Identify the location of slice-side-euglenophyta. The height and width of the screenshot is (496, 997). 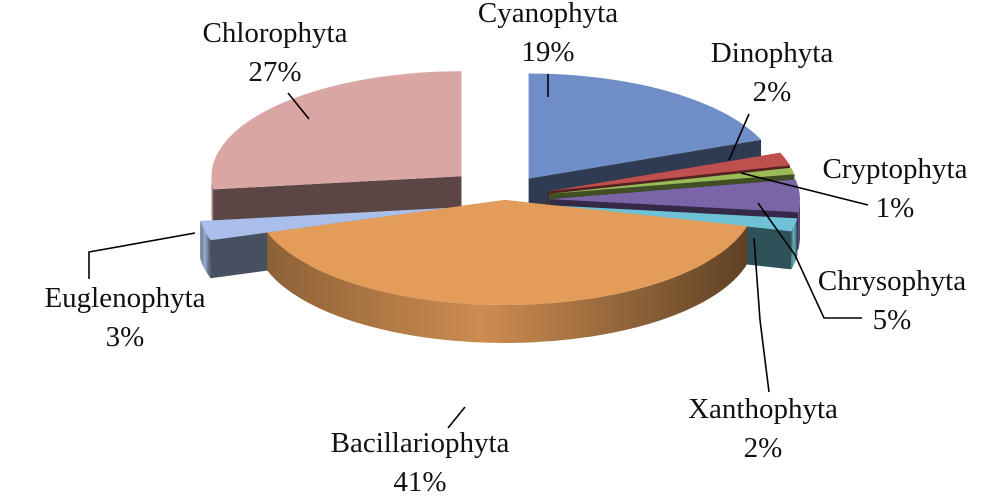
(205, 250).